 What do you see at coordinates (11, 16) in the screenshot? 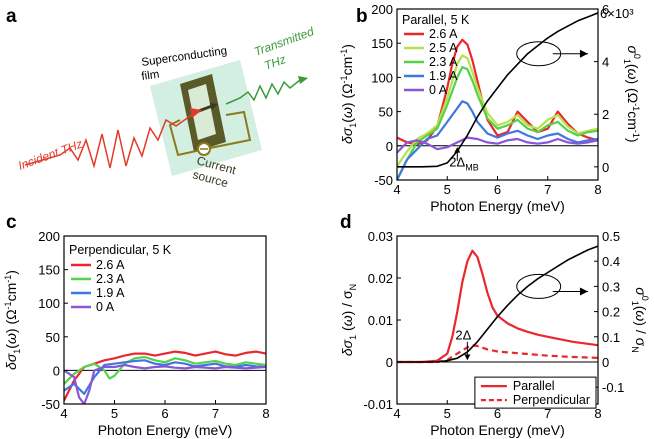
I see `panel-label-a: a` at bounding box center [11, 16].